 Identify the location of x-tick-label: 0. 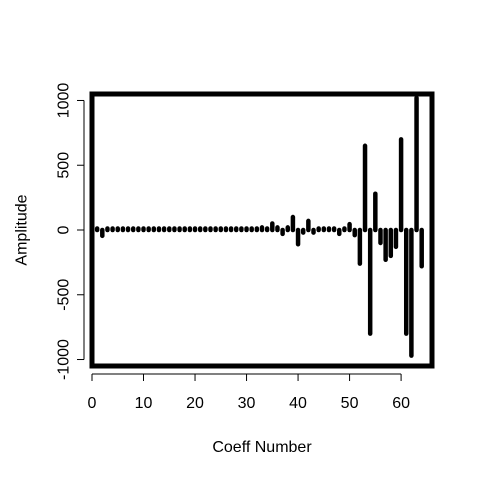
(92, 403).